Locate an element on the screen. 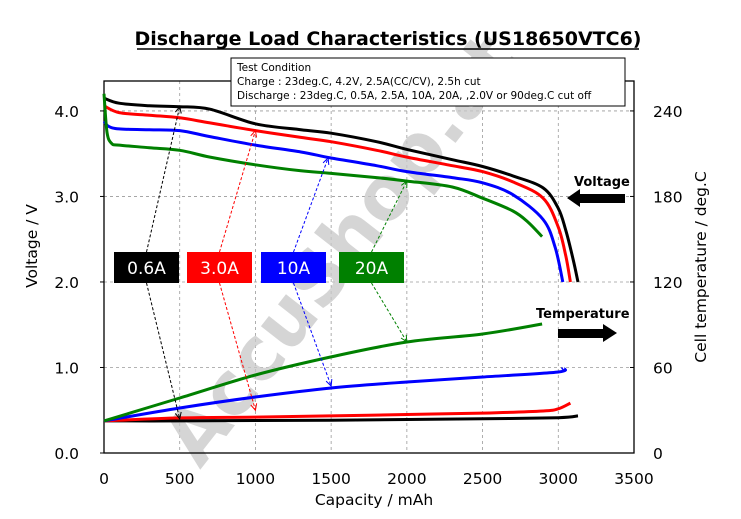  legend-label-3-0a: 3.0A is located at coordinates (219, 269).